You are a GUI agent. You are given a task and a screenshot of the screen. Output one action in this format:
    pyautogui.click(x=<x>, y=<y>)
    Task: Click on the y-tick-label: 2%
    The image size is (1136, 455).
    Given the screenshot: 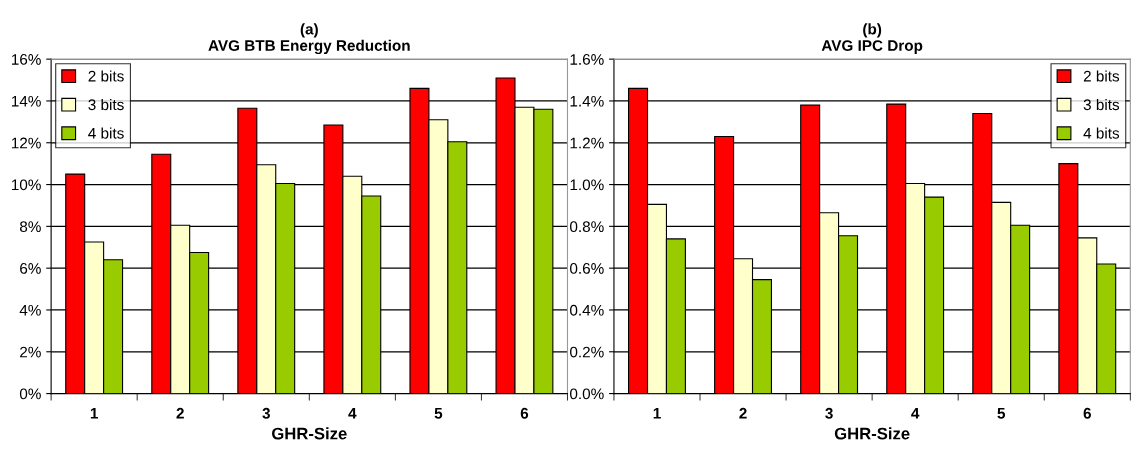 What is the action you would take?
    pyautogui.click(x=30, y=352)
    